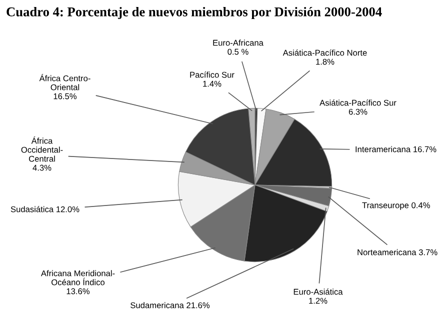 This screenshot has width=442, height=324. Describe the element at coordinates (324, 53) in the screenshot. I see `slice-label: Asiática-Pacífico Norte` at that location.